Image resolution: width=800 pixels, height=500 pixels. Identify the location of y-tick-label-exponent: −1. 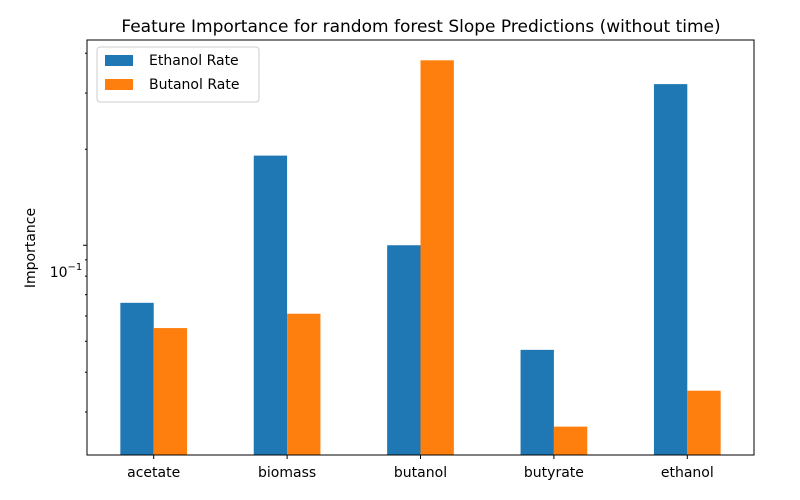
(75, 267).